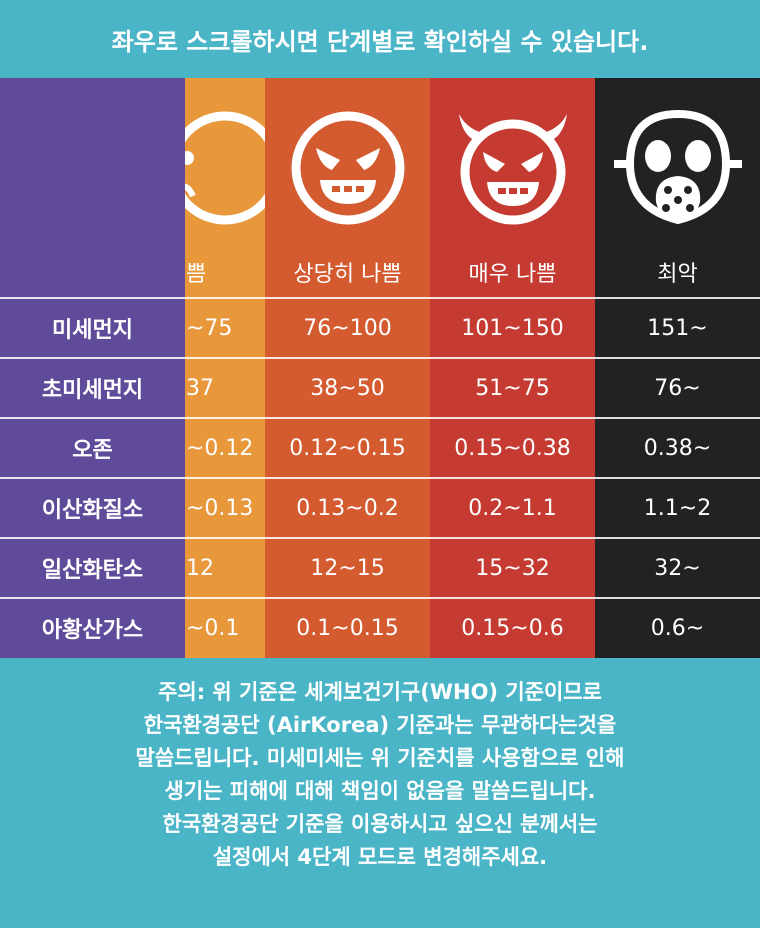  Describe the element at coordinates (92, 330) in the screenshot. I see `row-label: 미세먼지` at that location.